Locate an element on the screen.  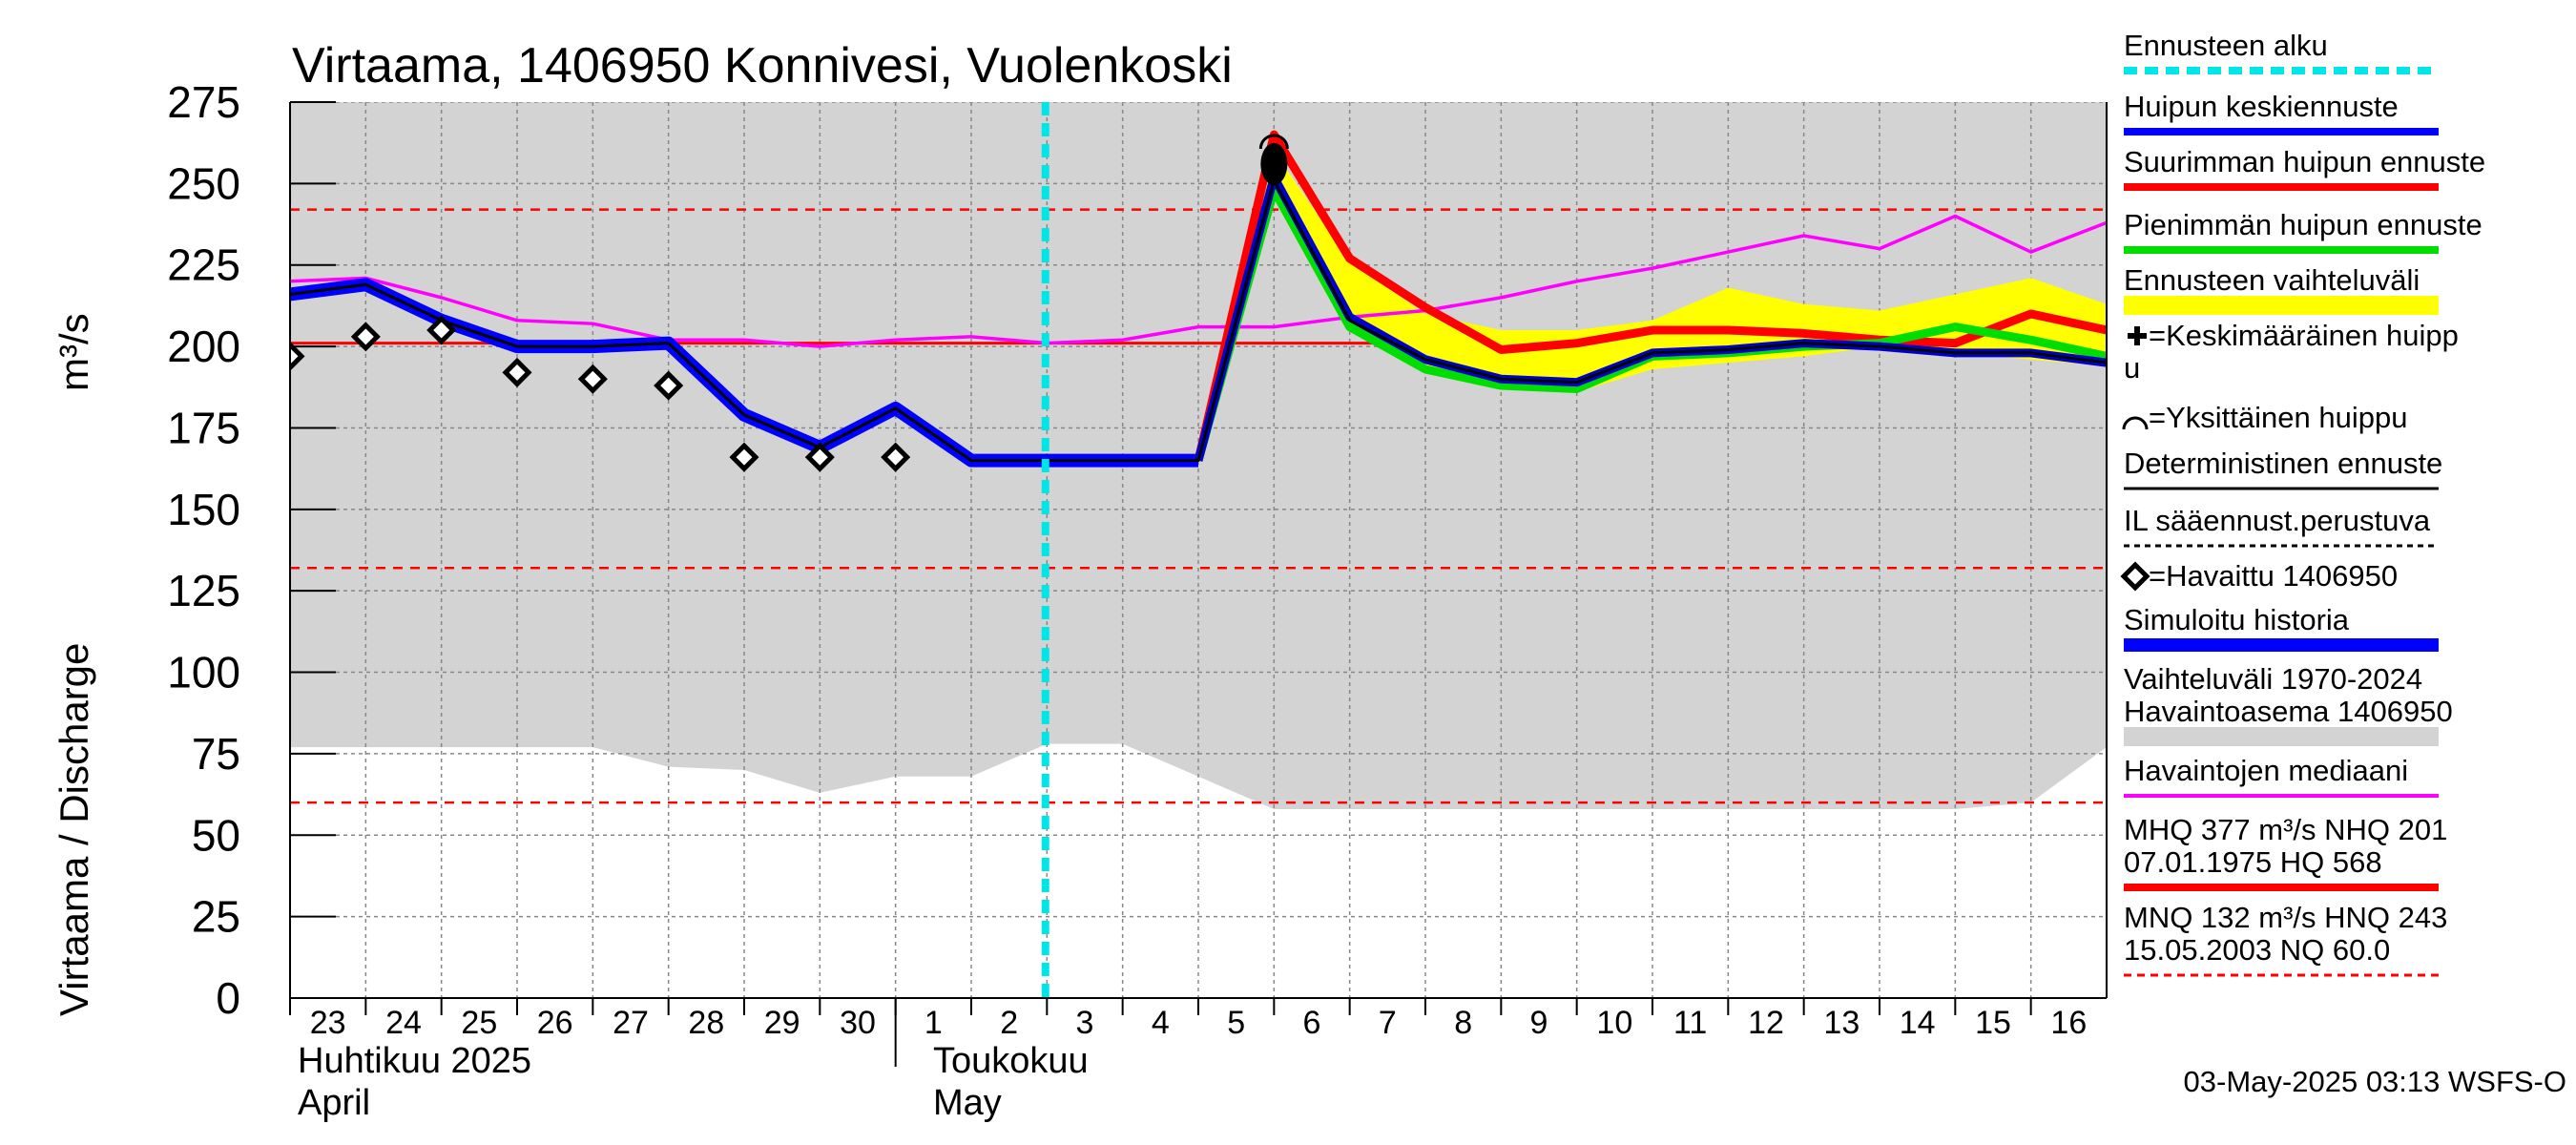
x-tick-label: 27 is located at coordinates (631, 1023).